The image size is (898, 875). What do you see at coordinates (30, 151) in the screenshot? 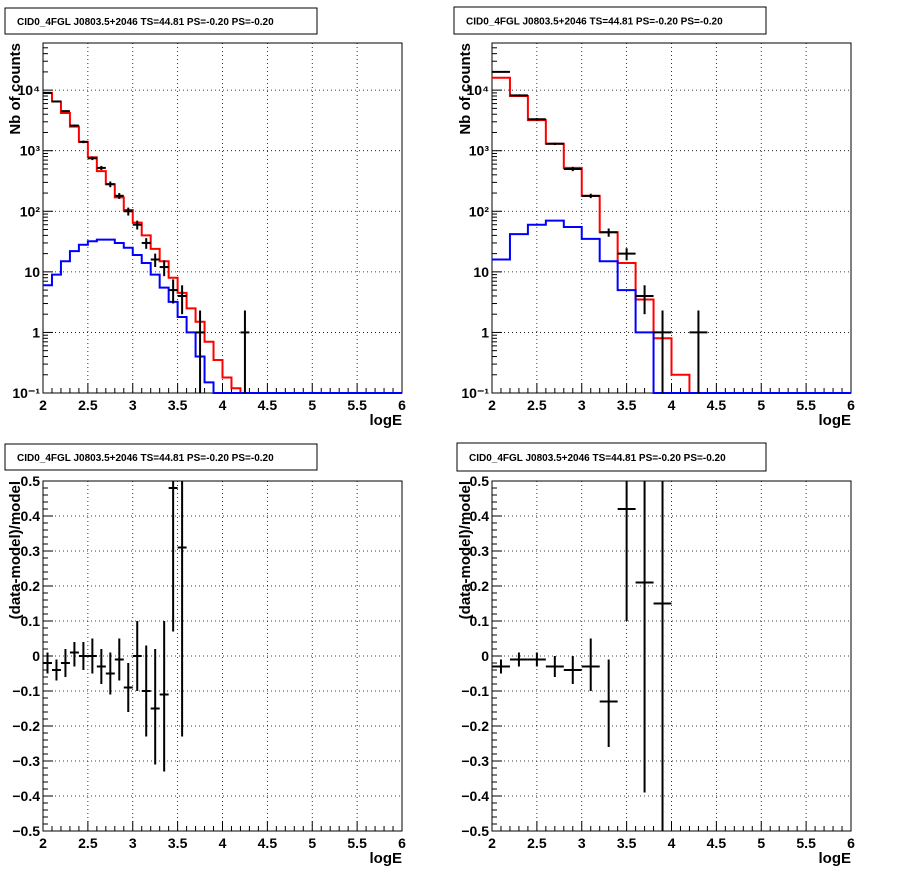
I see `y-tick-label: 10³` at bounding box center [30, 151].